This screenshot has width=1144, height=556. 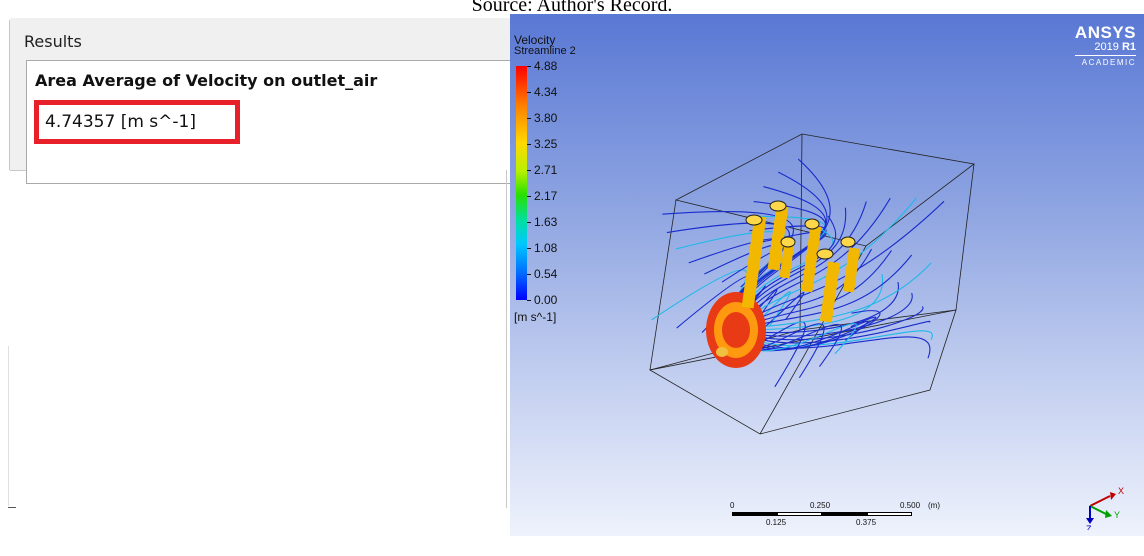 What do you see at coordinates (546, 66) in the screenshot?
I see `legend-tick-label: 4.88` at bounding box center [546, 66].